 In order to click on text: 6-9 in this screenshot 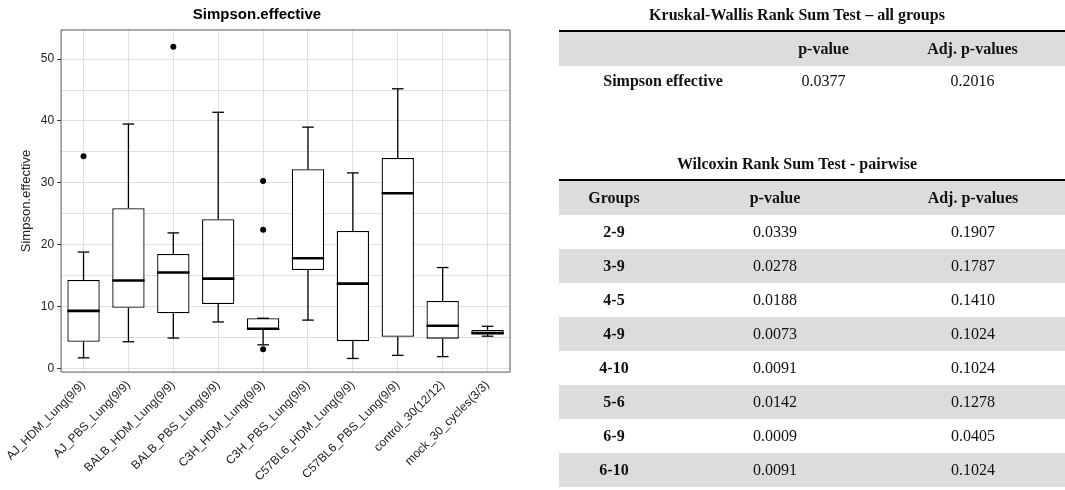, I will do `click(614, 436)`.